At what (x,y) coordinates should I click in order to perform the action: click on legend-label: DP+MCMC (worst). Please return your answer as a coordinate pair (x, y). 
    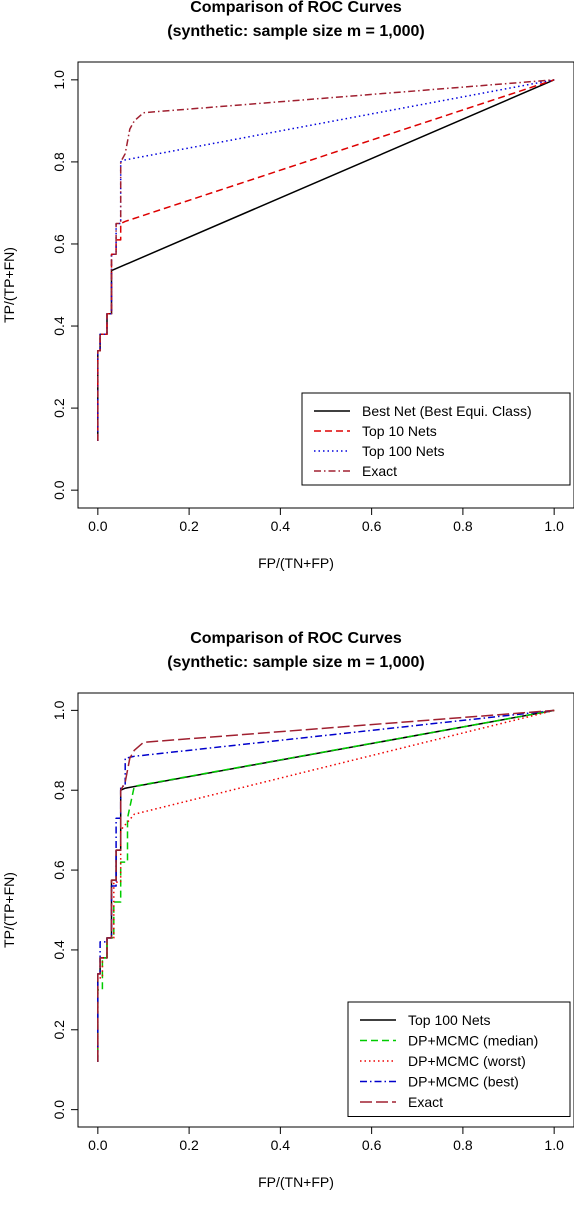
    Looking at the image, I should click on (467, 1061).